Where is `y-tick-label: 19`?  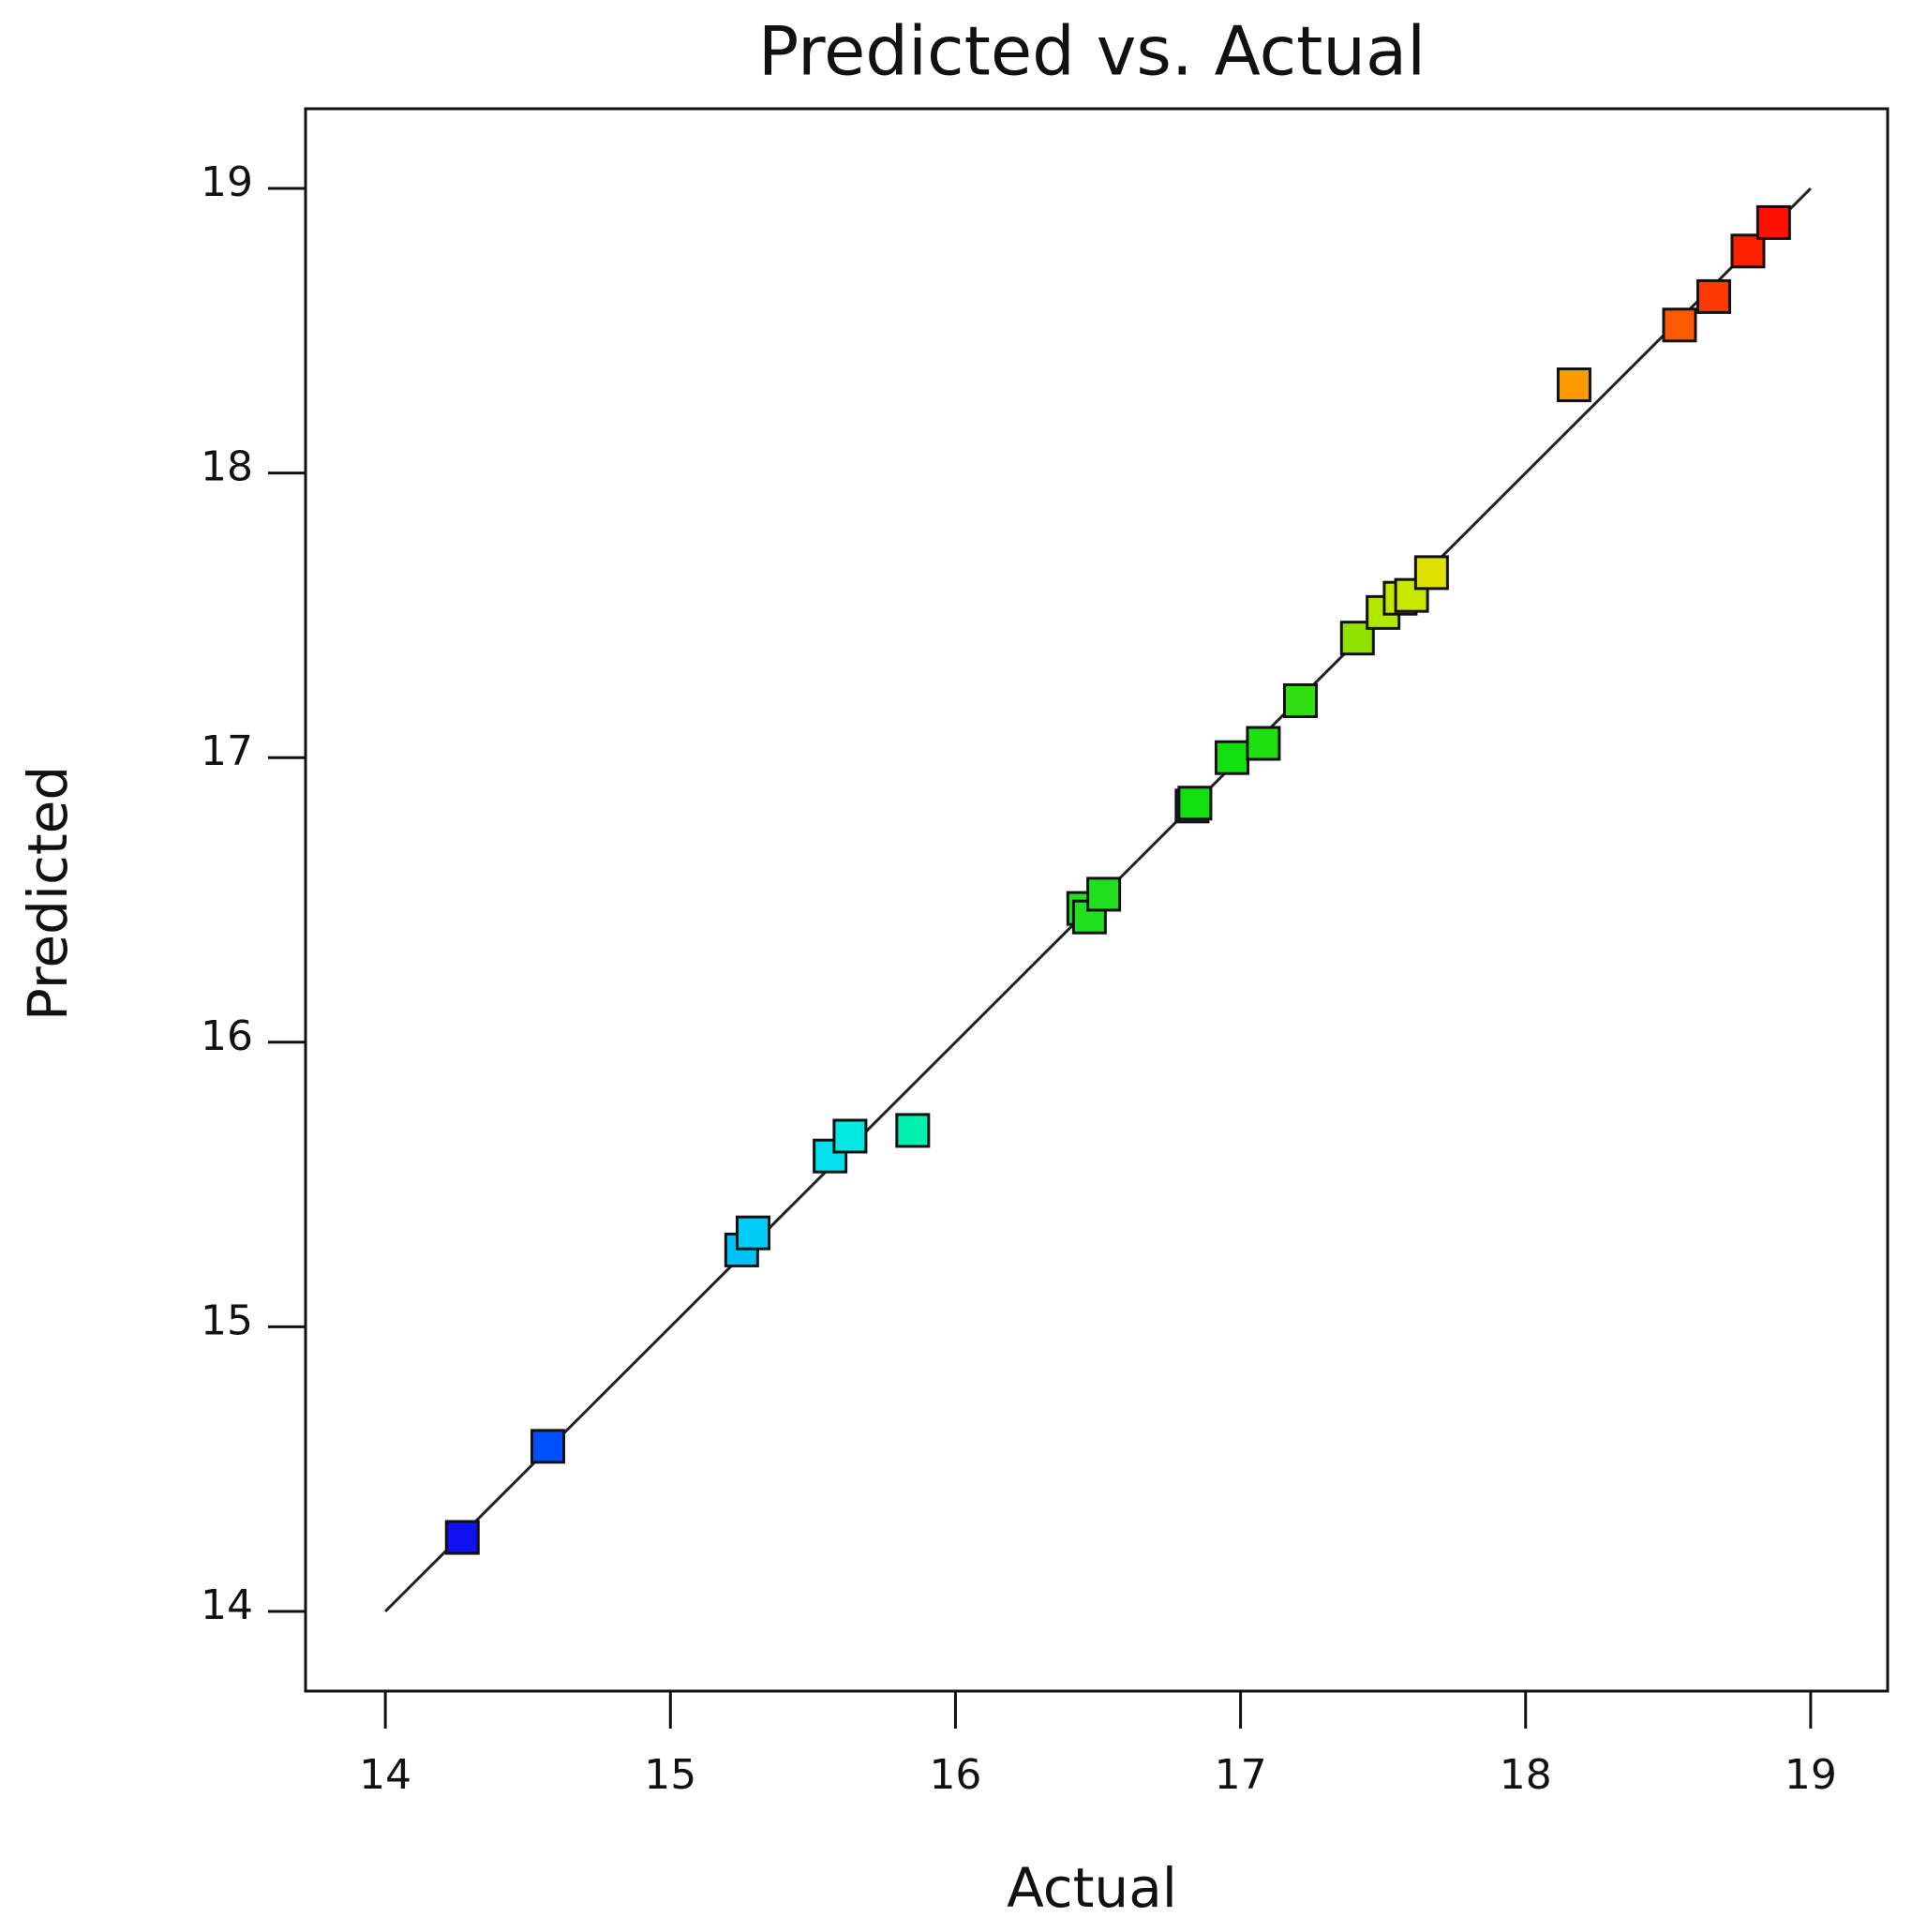 y-tick-label: 19 is located at coordinates (227, 182).